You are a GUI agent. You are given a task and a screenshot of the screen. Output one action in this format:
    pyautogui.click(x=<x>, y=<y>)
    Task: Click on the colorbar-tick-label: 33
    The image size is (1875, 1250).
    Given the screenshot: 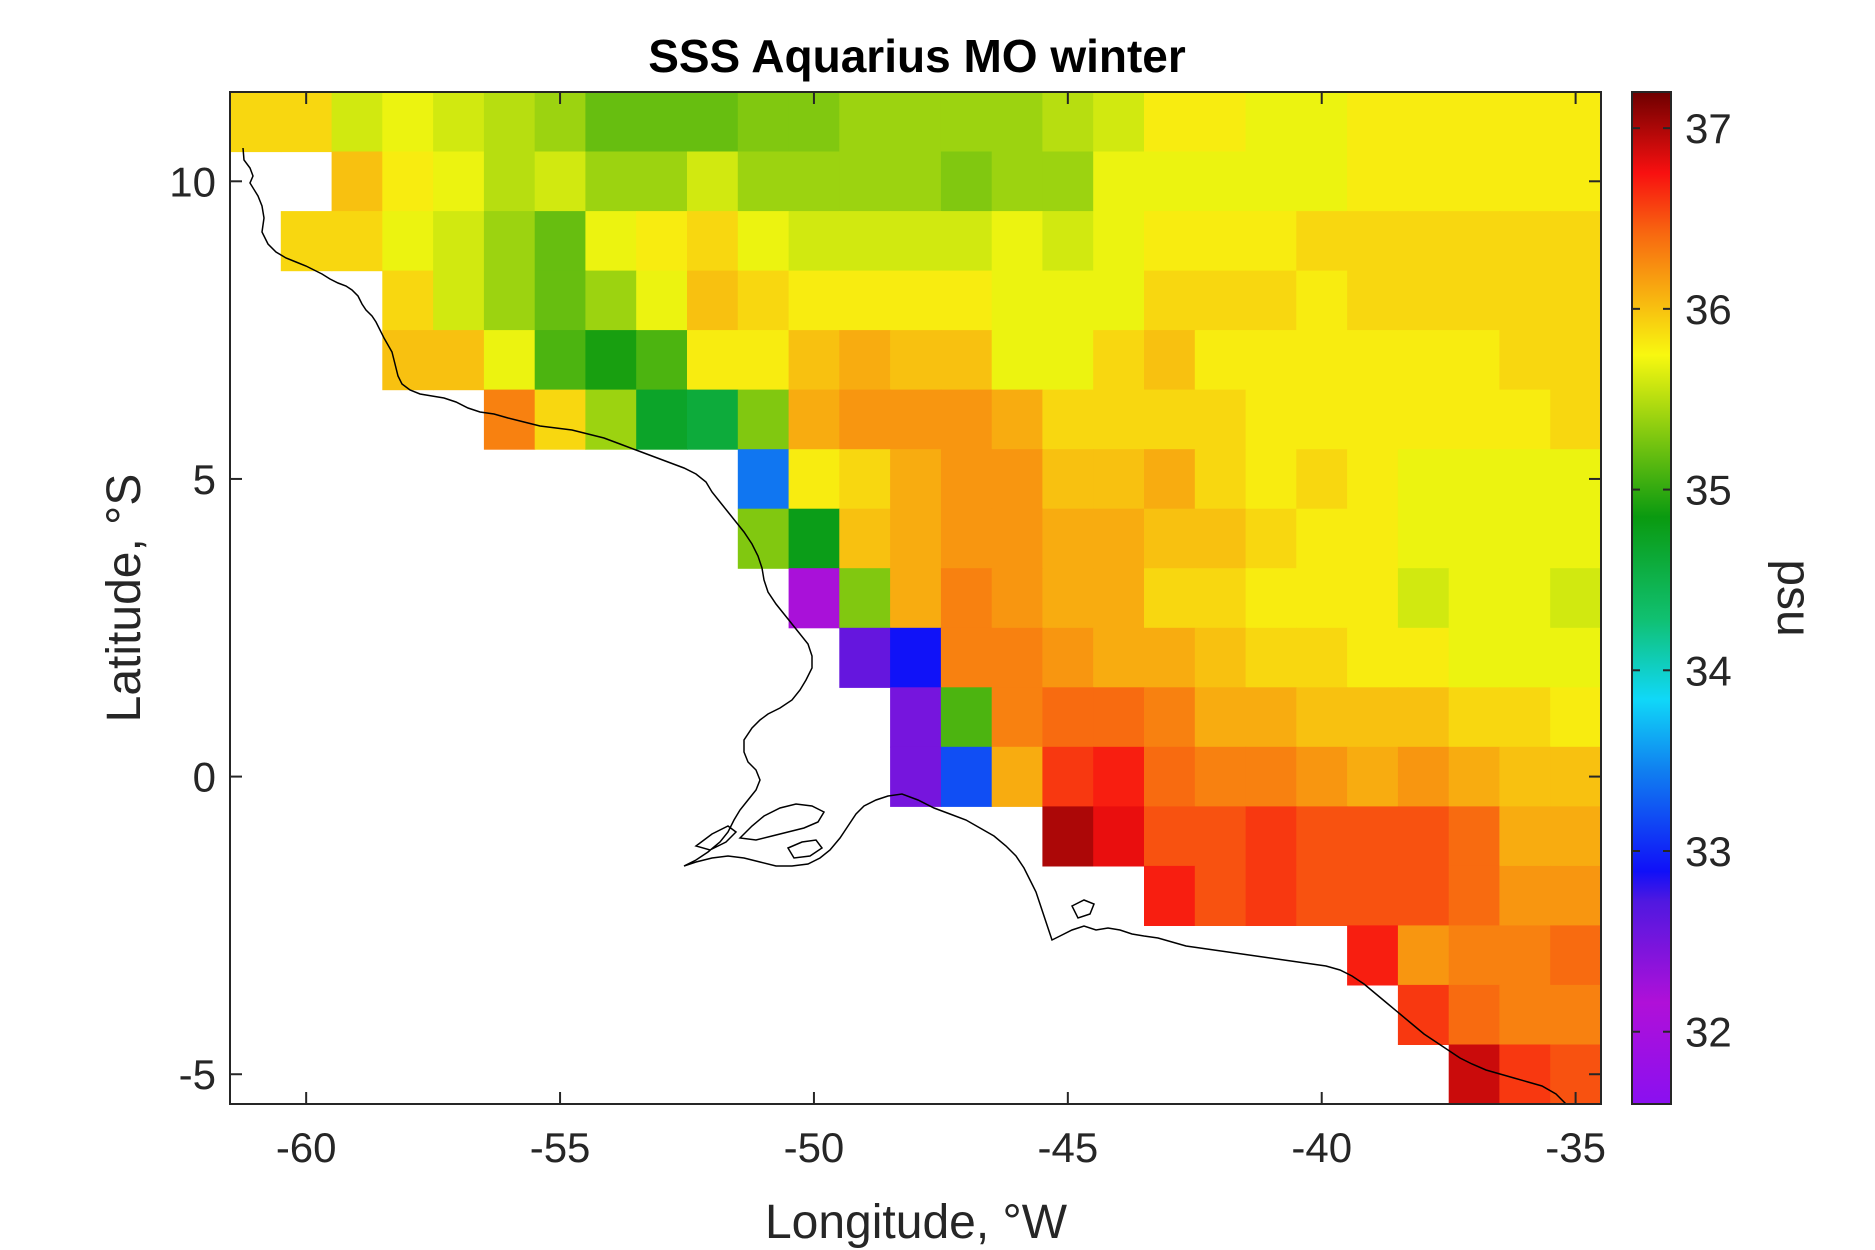 What is the action you would take?
    pyautogui.click(x=1708, y=851)
    